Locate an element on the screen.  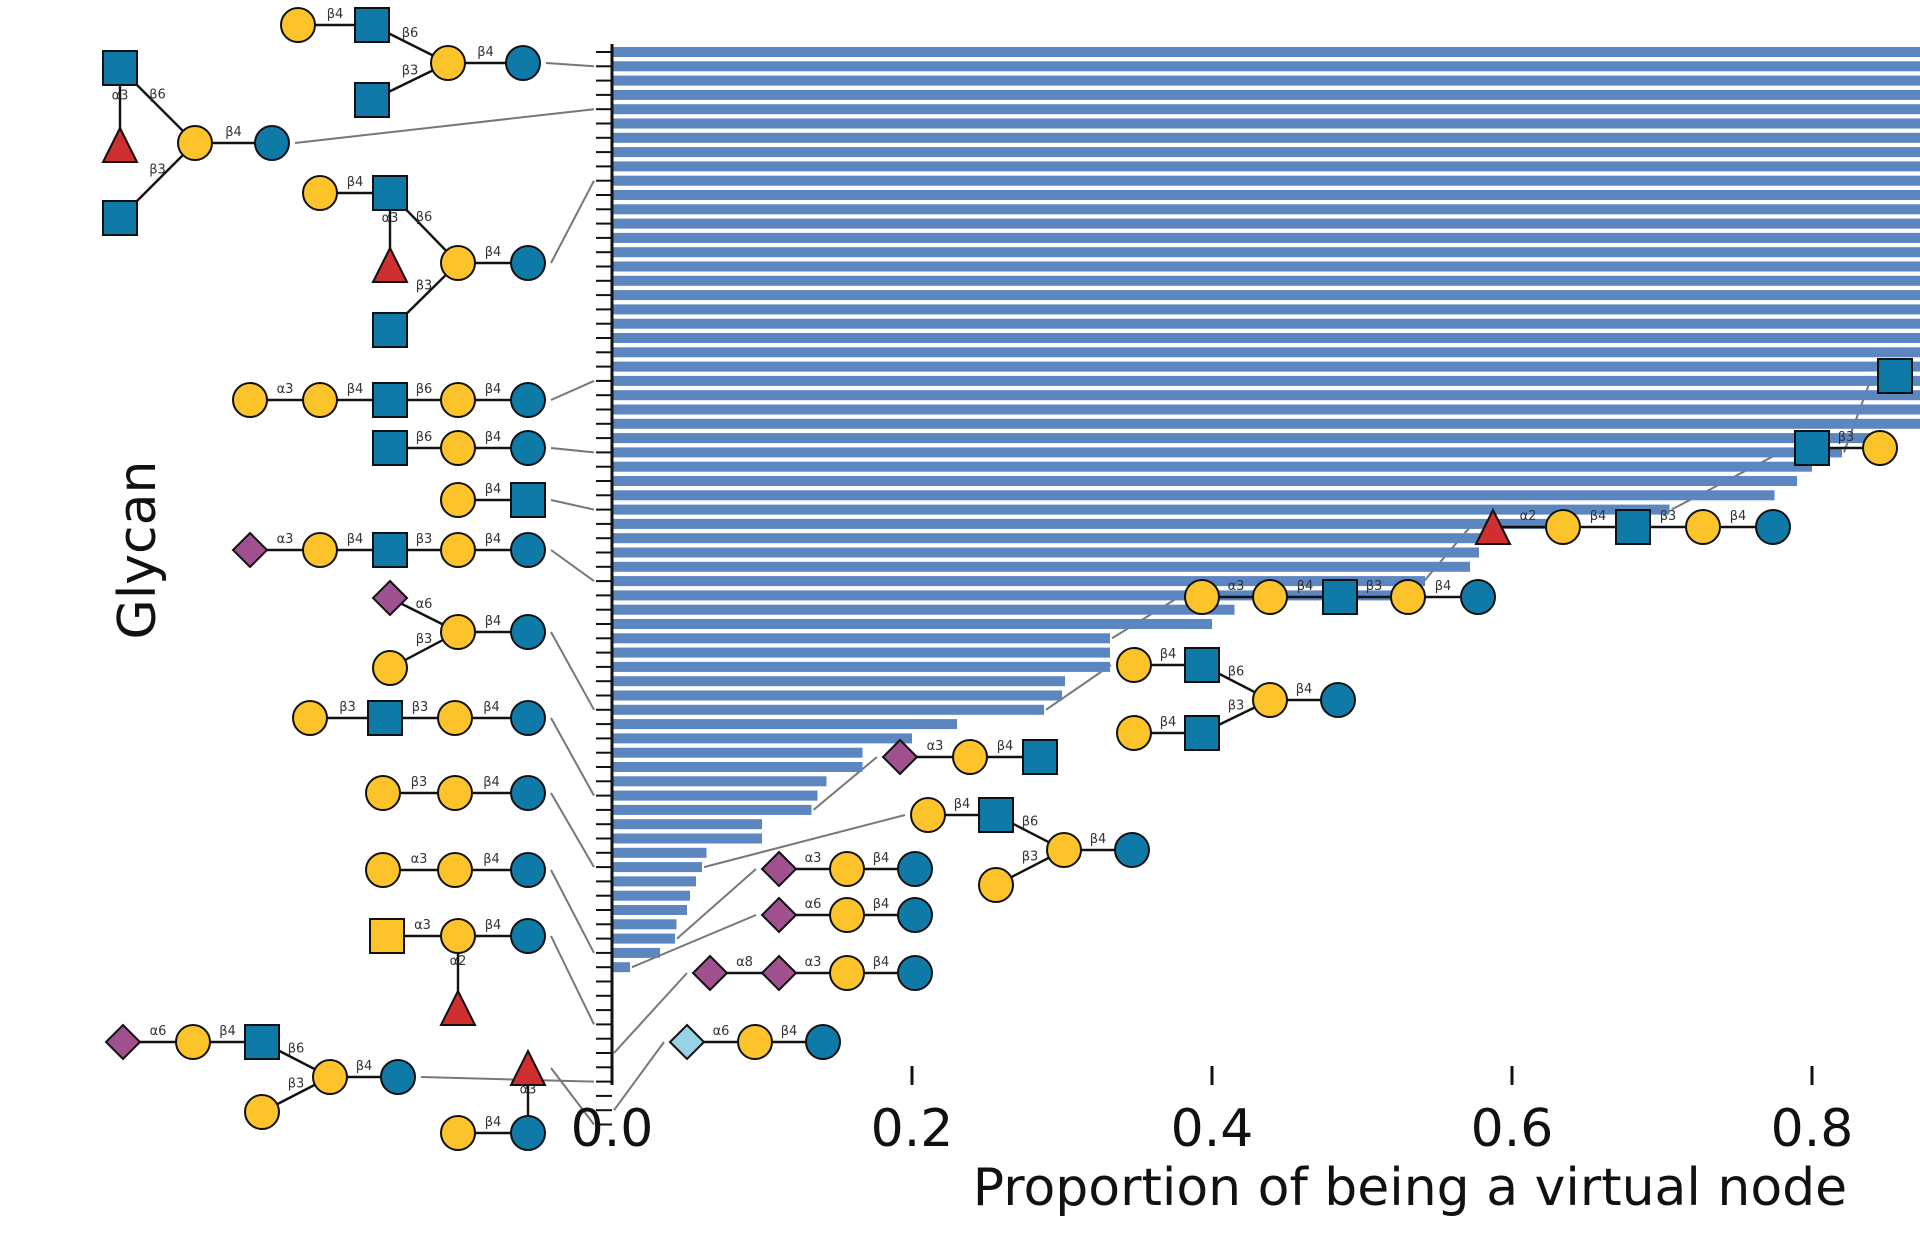
x-axis: 0.0 0.2 0.4 0.6 0.8 is located at coordinates (1212, 1112).